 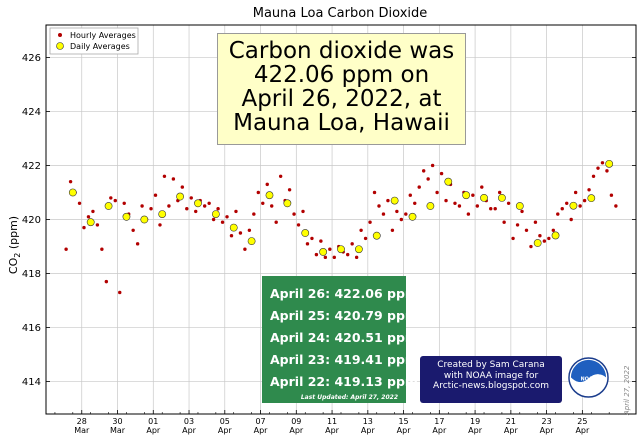 I want to click on legend-box, so click(x=94, y=41).